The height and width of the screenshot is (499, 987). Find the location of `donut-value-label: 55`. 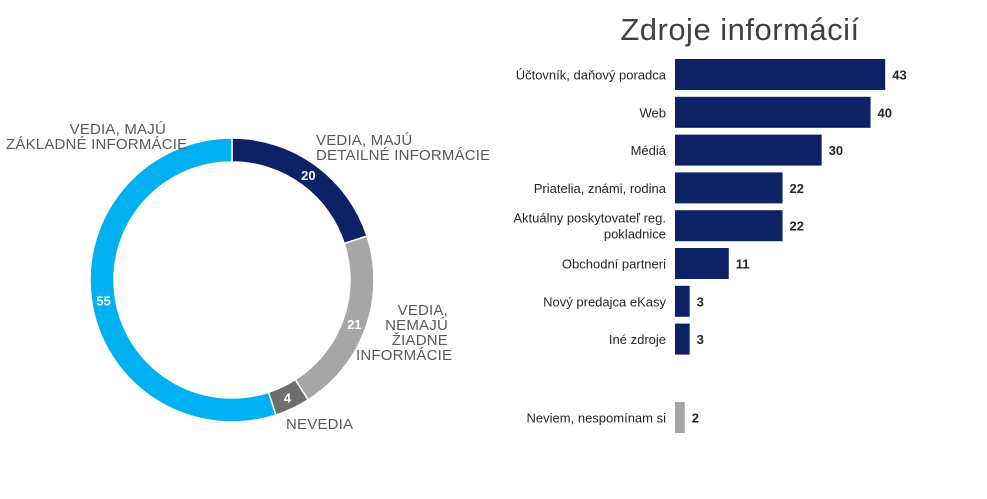

donut-value-label: 55 is located at coordinates (103, 300).